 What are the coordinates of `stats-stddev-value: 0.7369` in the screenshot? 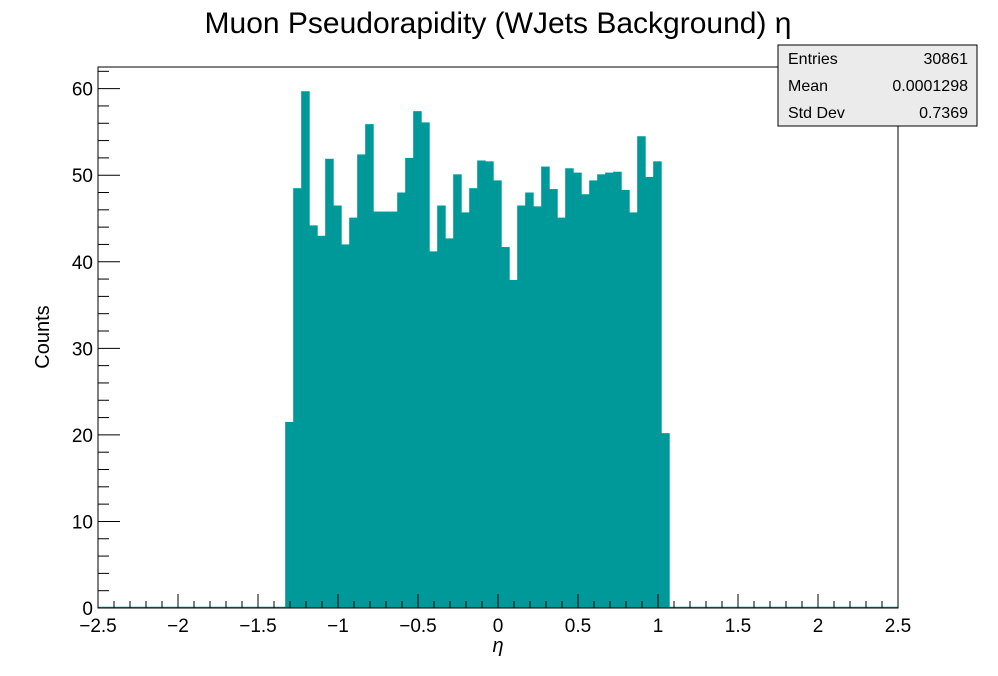 It's located at (943, 113).